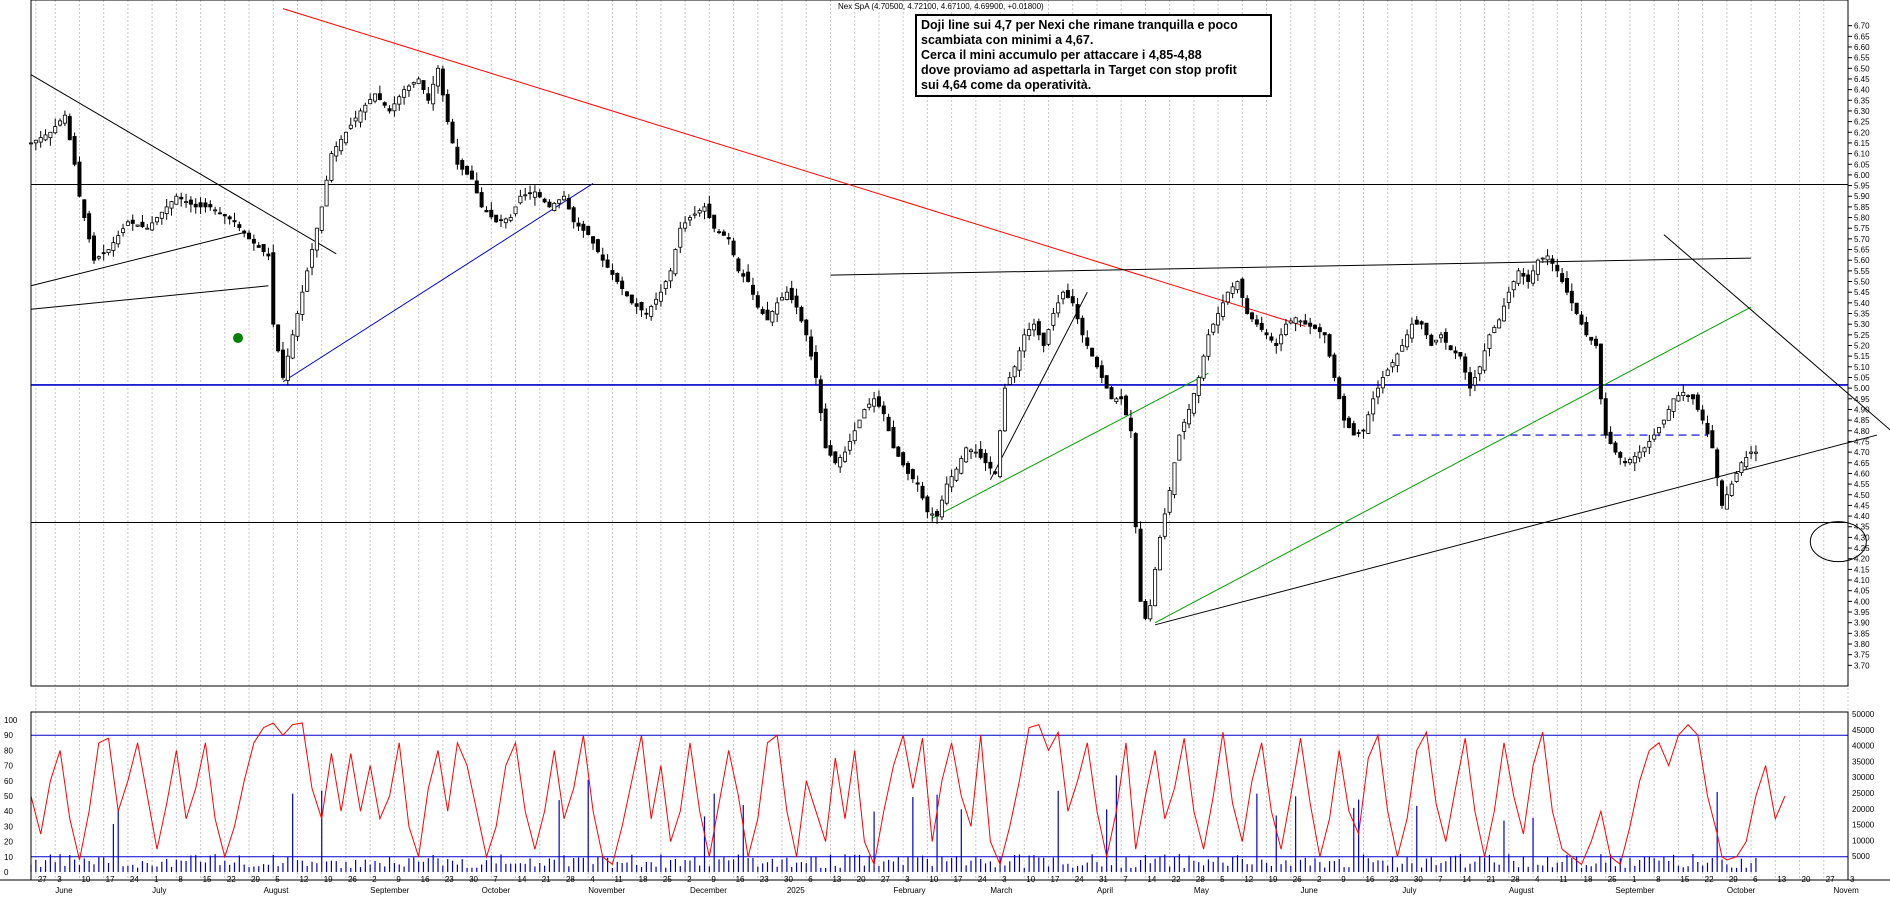 The width and height of the screenshot is (1890, 902). What do you see at coordinates (6, 872) in the screenshot?
I see `oscillator-tick-label: 0` at bounding box center [6, 872].